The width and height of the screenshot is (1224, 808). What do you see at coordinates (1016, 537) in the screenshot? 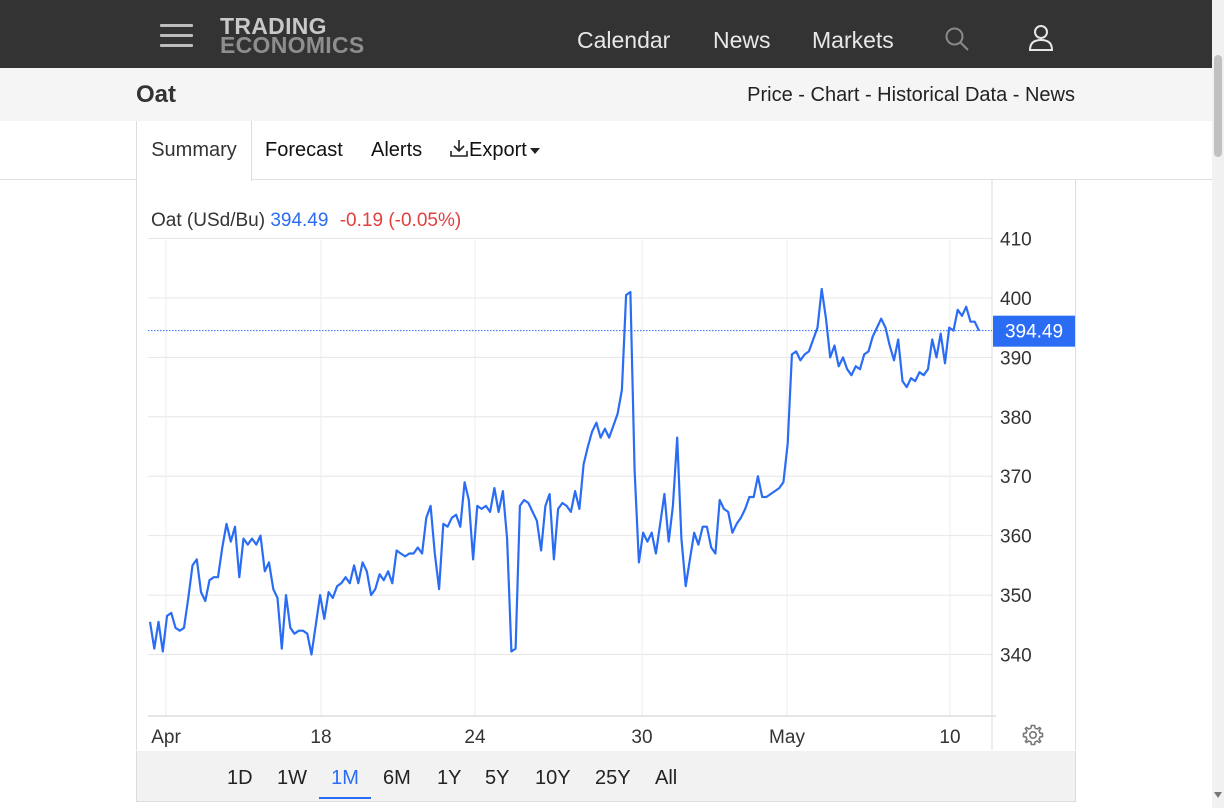
I see `y-tick-label: 360` at bounding box center [1016, 537].